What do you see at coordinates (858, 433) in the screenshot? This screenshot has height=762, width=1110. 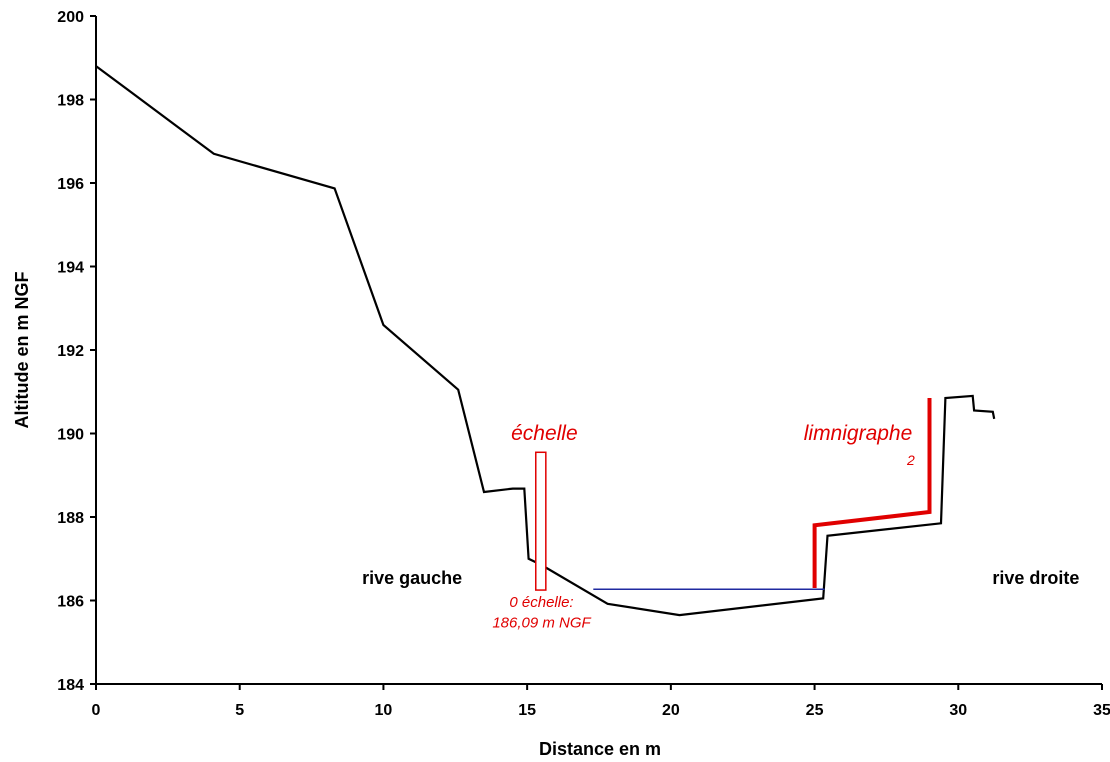 I see `limnigraphe-label: limnigraphe` at bounding box center [858, 433].